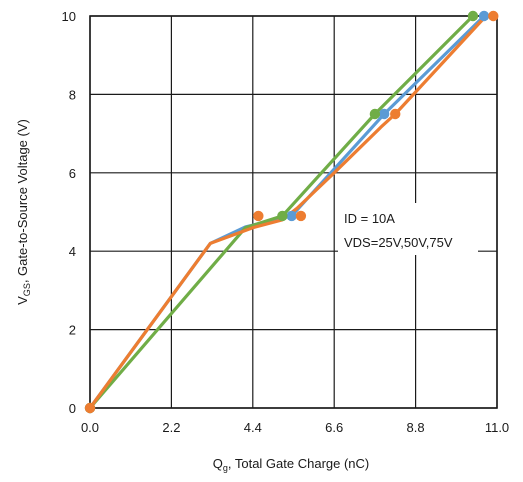  What do you see at coordinates (72, 408) in the screenshot?
I see `y-tick-label: 0` at bounding box center [72, 408].